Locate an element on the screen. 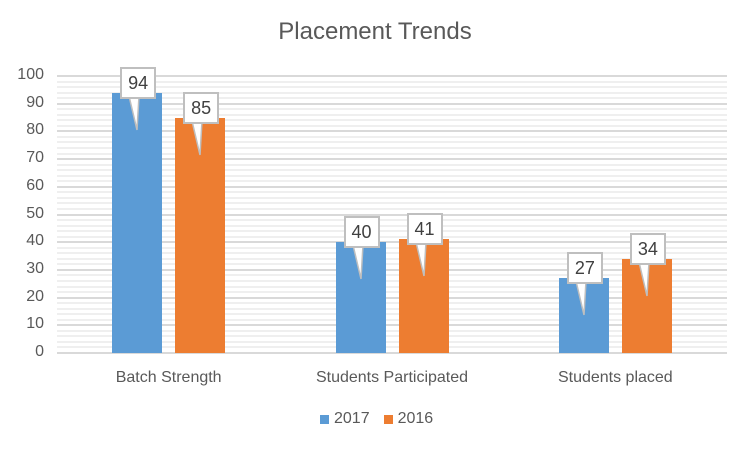 Image resolution: width=750 pixels, height=449 pixels. y-tick-label: 100 is located at coordinates (30, 74).